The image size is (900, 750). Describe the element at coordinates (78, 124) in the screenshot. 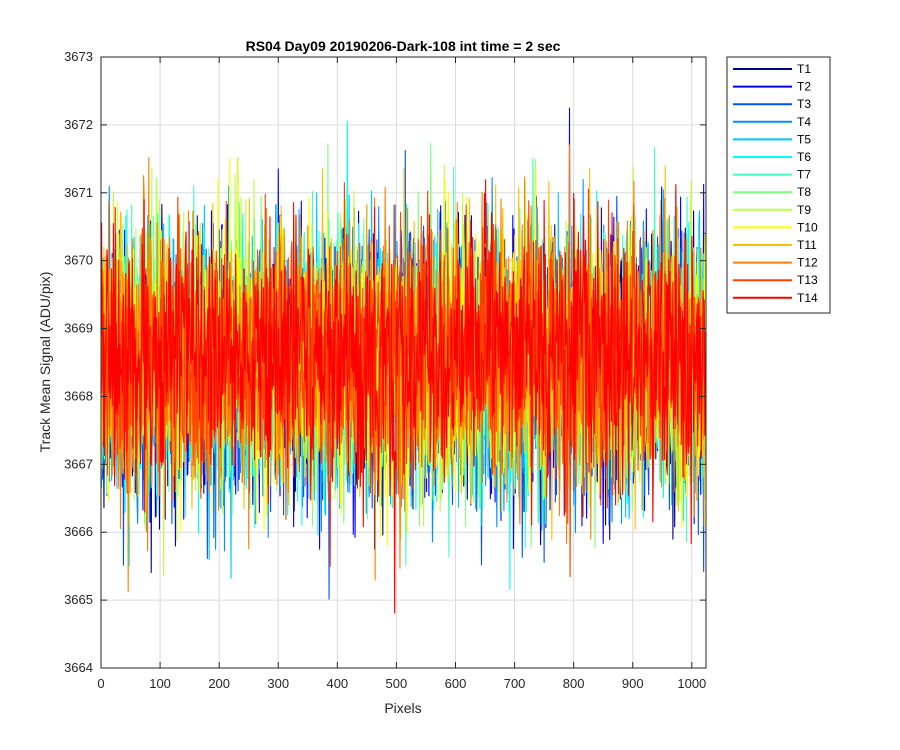

I see `y-tick-label: 3672` at that location.